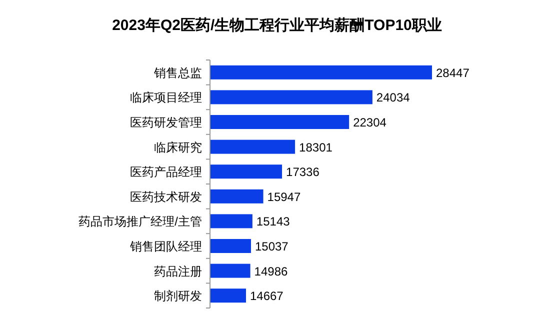  What do you see at coordinates (303, 172) in the screenshot?
I see `data-label: 17336` at bounding box center [303, 172].